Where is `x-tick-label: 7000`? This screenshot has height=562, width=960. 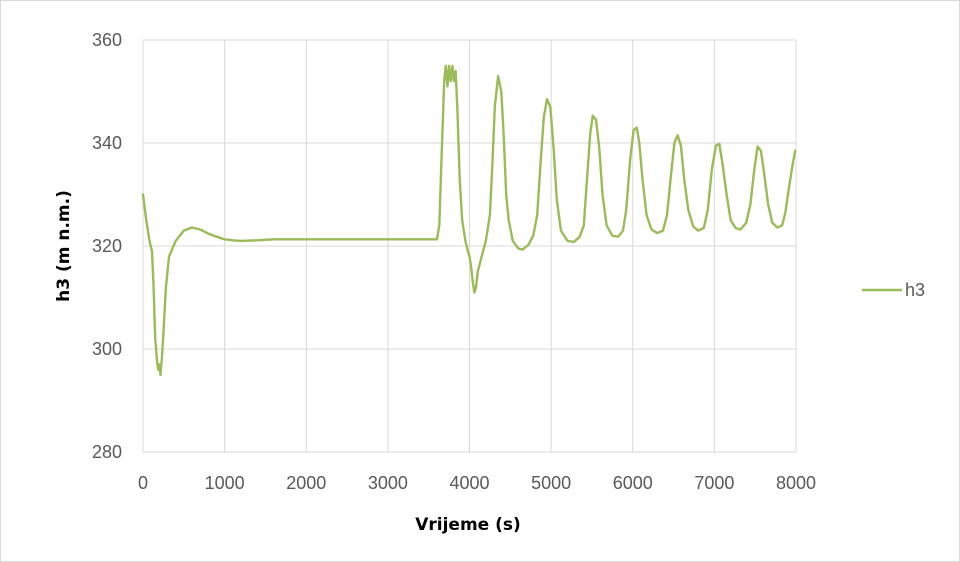 x-tick-label: 7000 is located at coordinates (714, 483).